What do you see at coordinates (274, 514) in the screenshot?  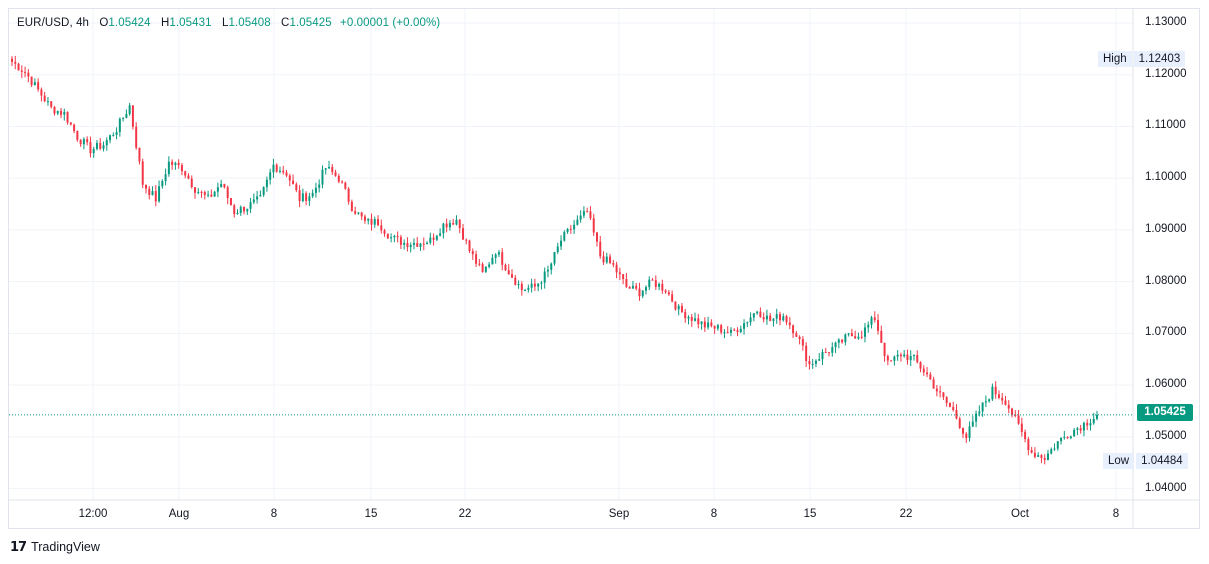 I see `x-tick-label: 8` at bounding box center [274, 514].